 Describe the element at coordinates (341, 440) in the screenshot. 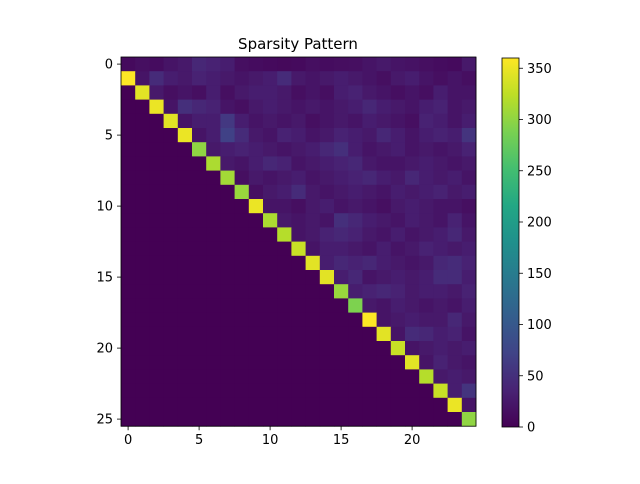

I see `x-tick-label: 15` at that location.